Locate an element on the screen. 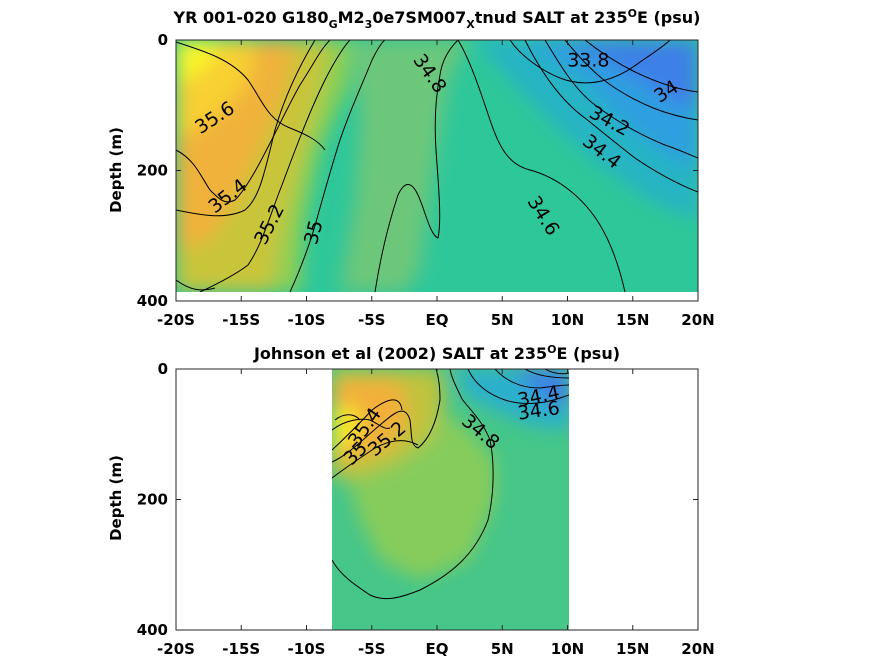  bottom-y-tick-label: 0 is located at coordinates (163, 369).